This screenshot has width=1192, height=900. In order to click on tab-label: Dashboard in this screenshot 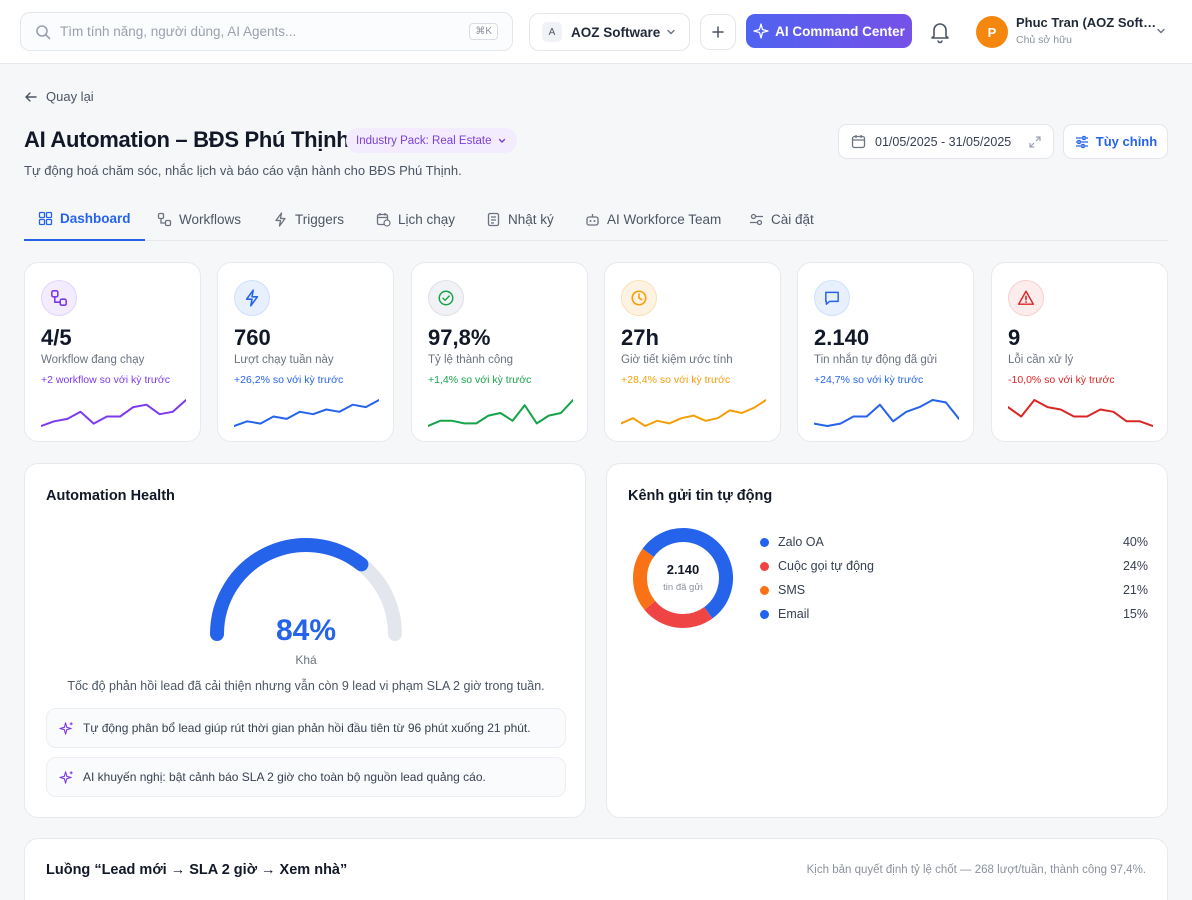, I will do `click(95, 218)`.